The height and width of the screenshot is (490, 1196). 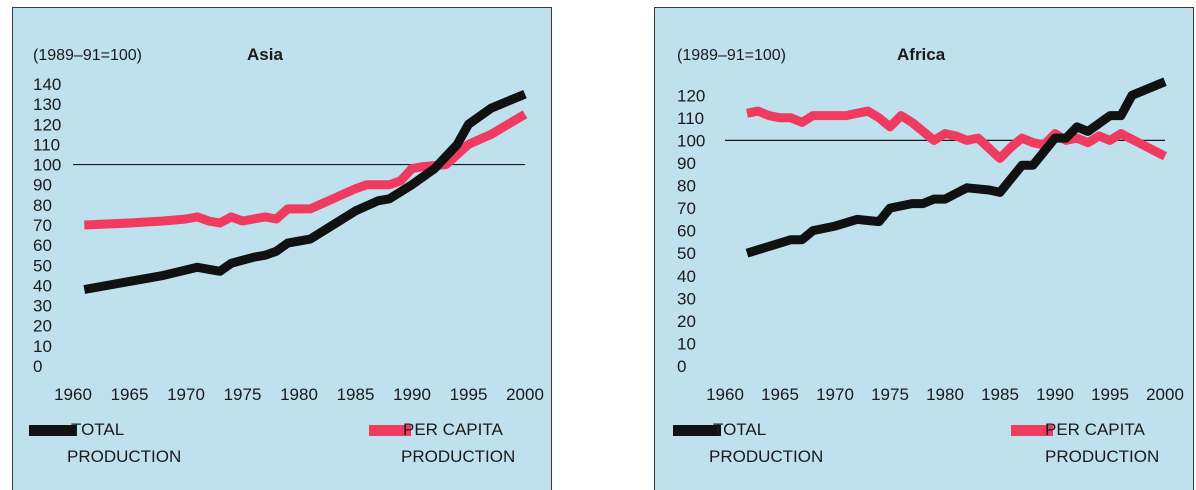 What do you see at coordinates (956, 167) in the screenshot?
I see `series-line-total` at bounding box center [956, 167].